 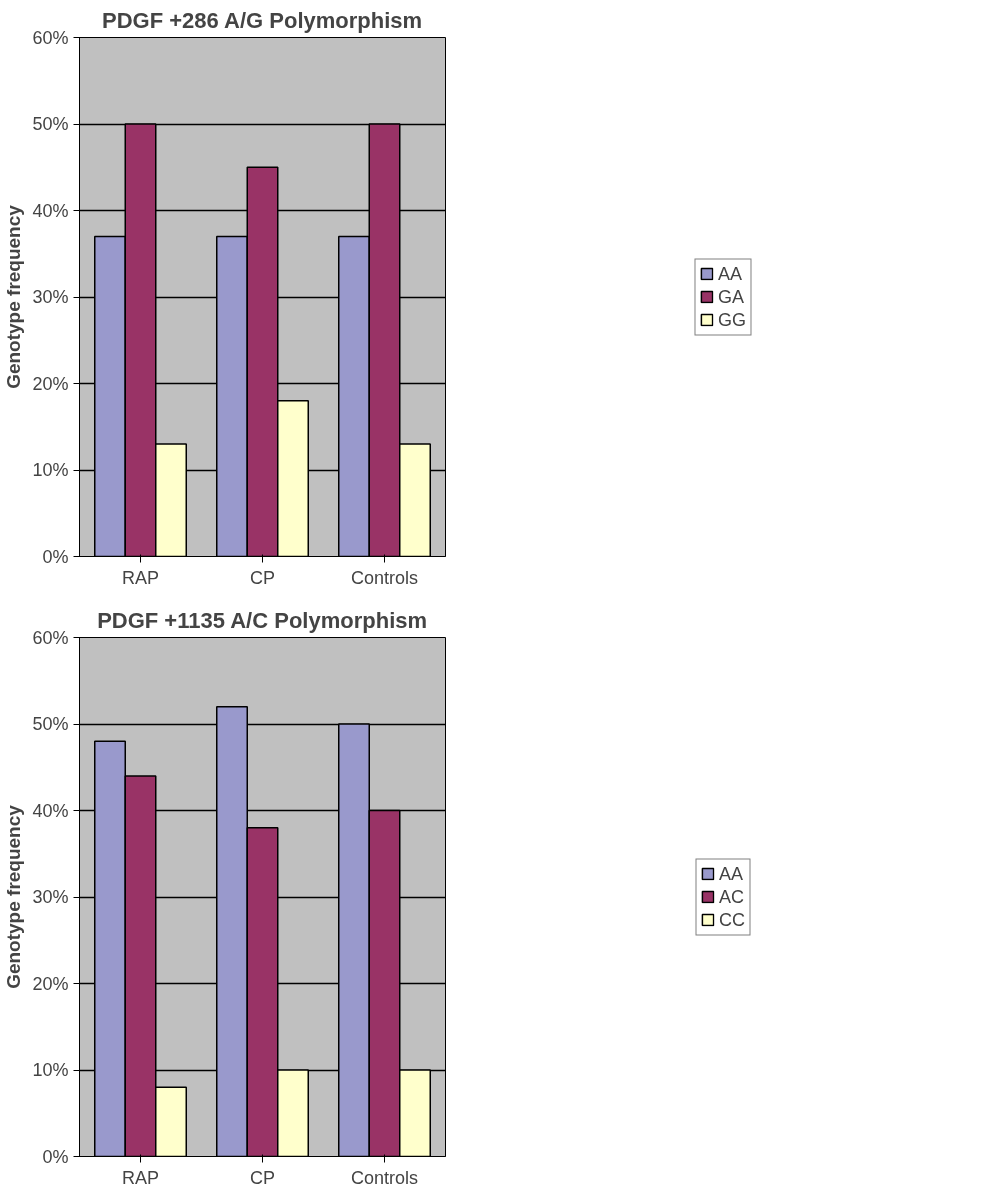 What do you see at coordinates (262, 20) in the screenshot?
I see `chart-title: PDGF +286 A/G Polymorphism` at bounding box center [262, 20].